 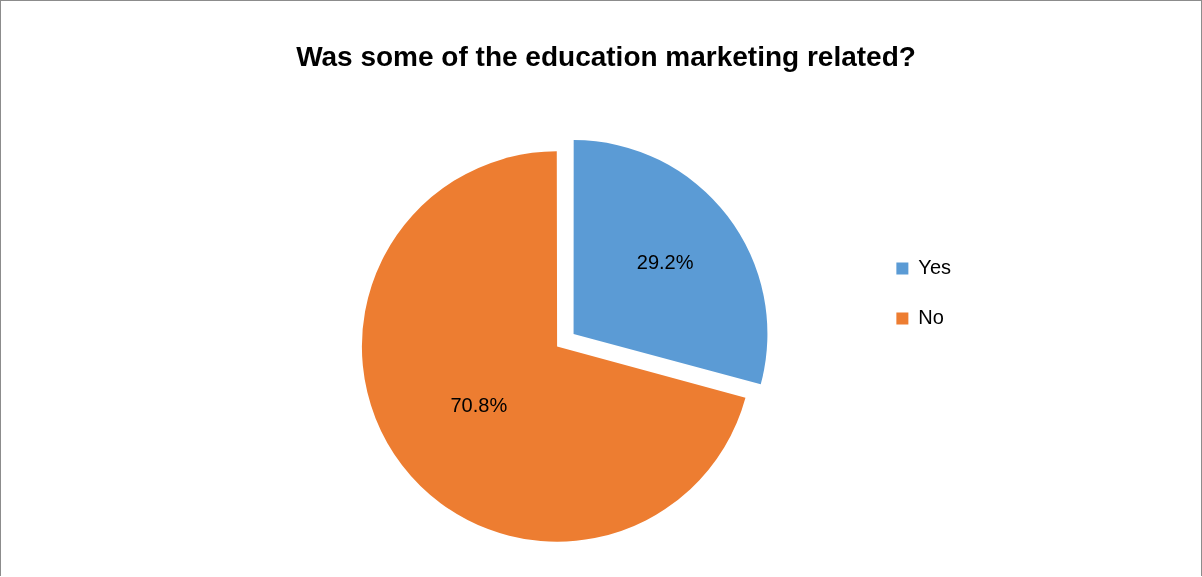 What do you see at coordinates (665, 262) in the screenshot?
I see `data-label: 29.2%` at bounding box center [665, 262].